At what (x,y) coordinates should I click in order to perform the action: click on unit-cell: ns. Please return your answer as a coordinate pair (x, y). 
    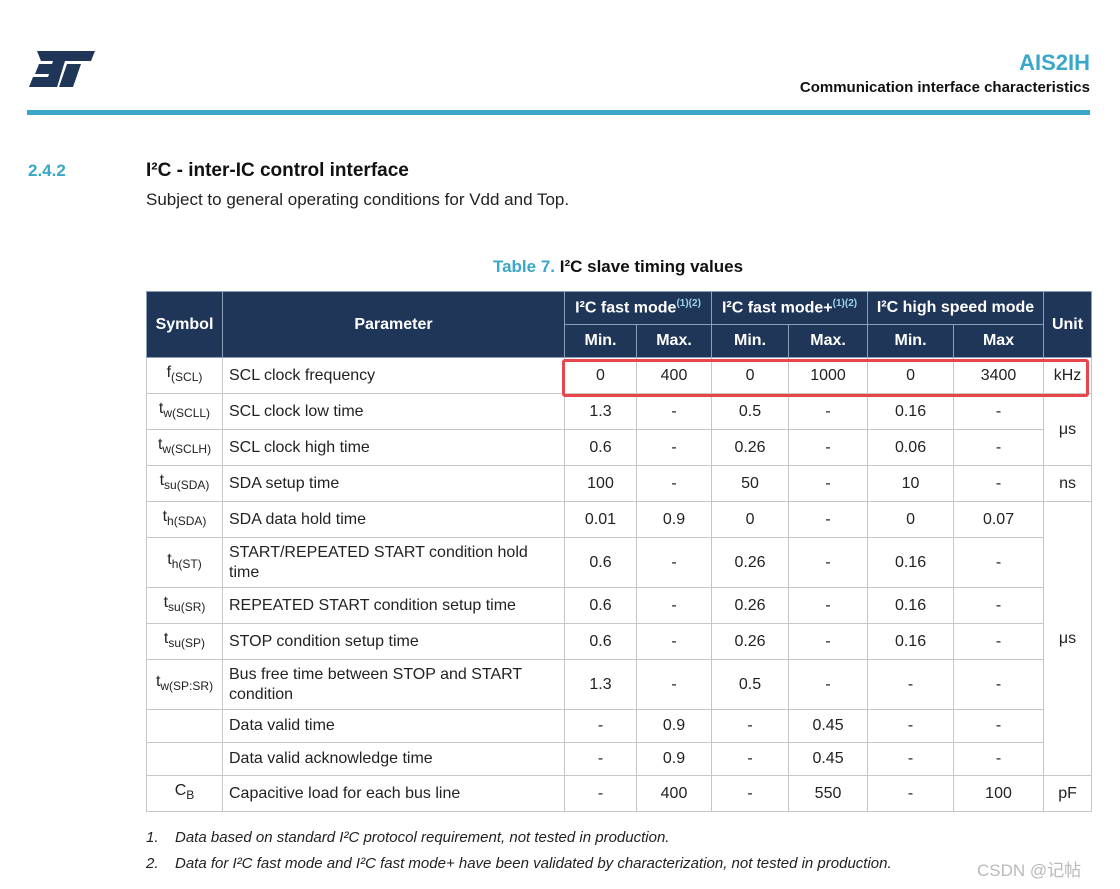
    Looking at the image, I should click on (1068, 483).